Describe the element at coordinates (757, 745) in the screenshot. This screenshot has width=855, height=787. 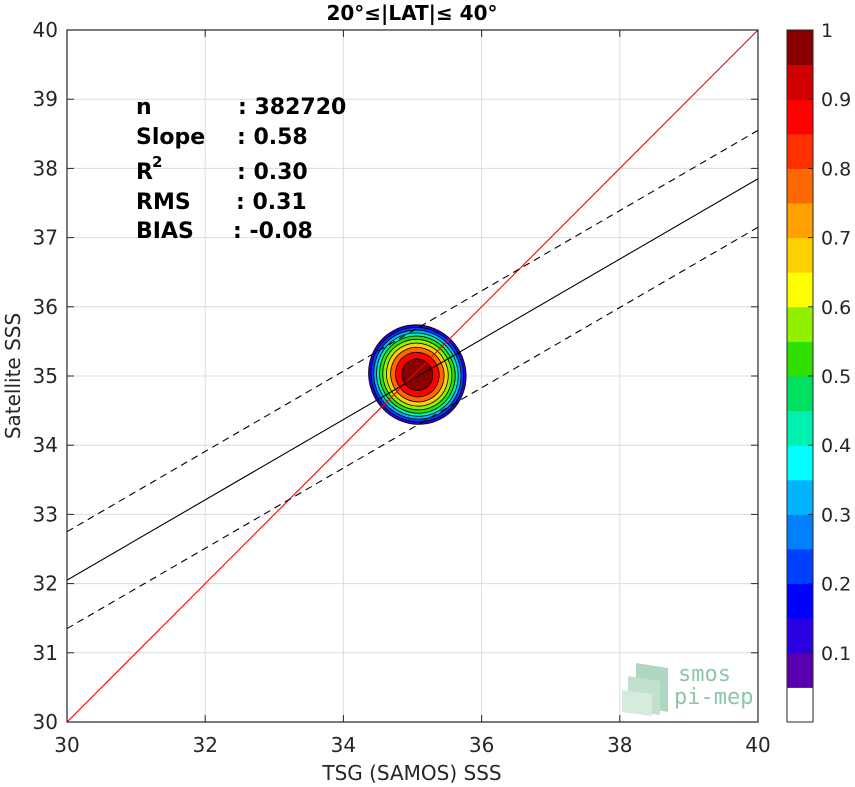
I see `x-tick-label: 40` at that location.